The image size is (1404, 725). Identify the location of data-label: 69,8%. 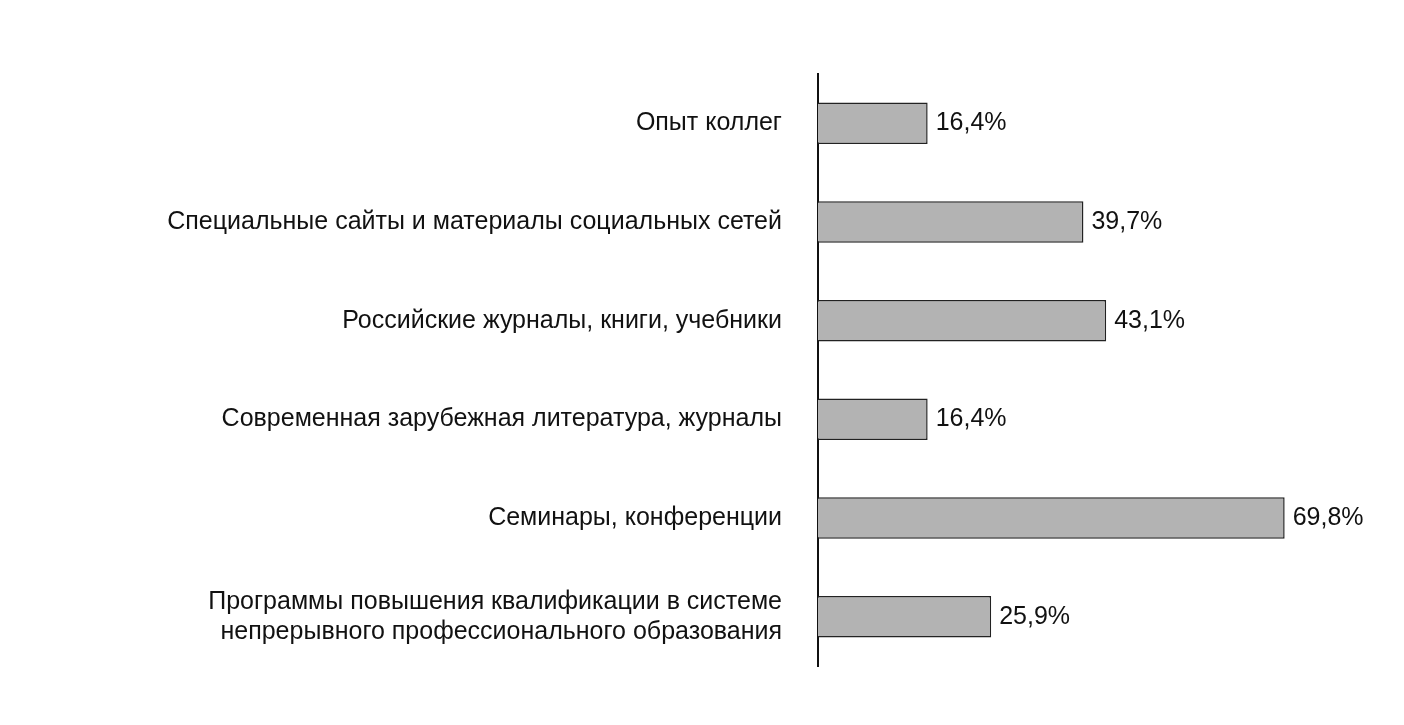
(1328, 515).